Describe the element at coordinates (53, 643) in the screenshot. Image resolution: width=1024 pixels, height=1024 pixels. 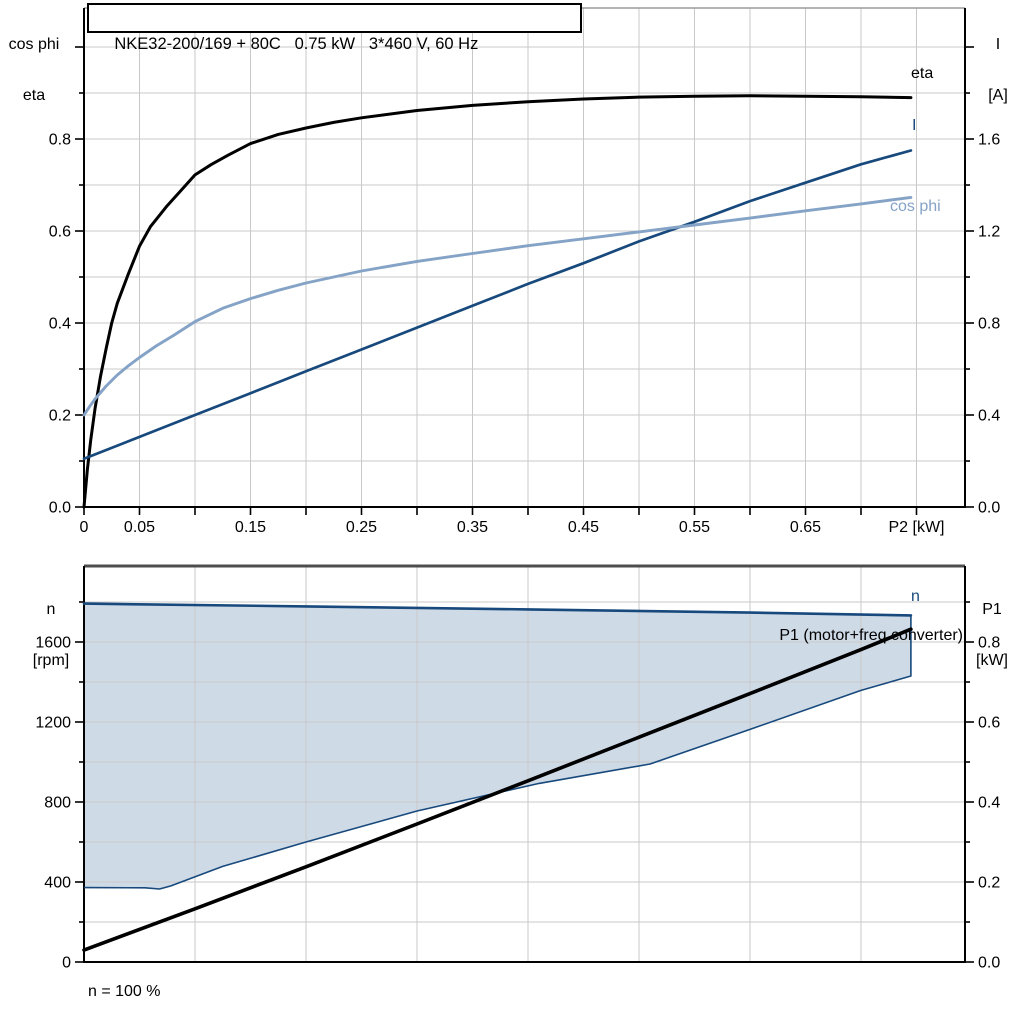
I see `y-tick-label-left: 1600` at that location.